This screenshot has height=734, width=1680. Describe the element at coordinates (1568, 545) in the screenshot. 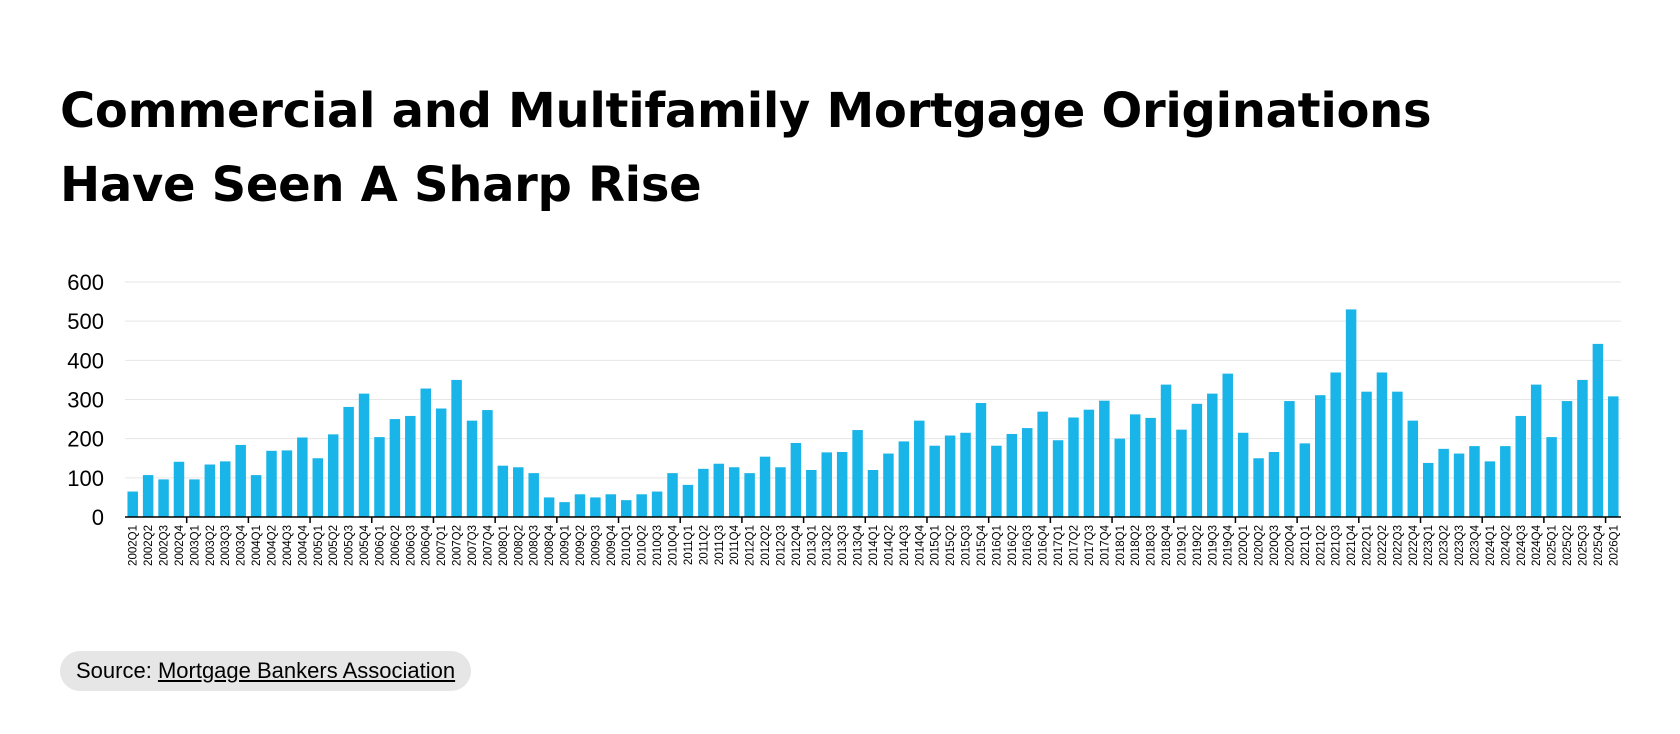

I see `x-tick-label: 2025Q2` at that location.